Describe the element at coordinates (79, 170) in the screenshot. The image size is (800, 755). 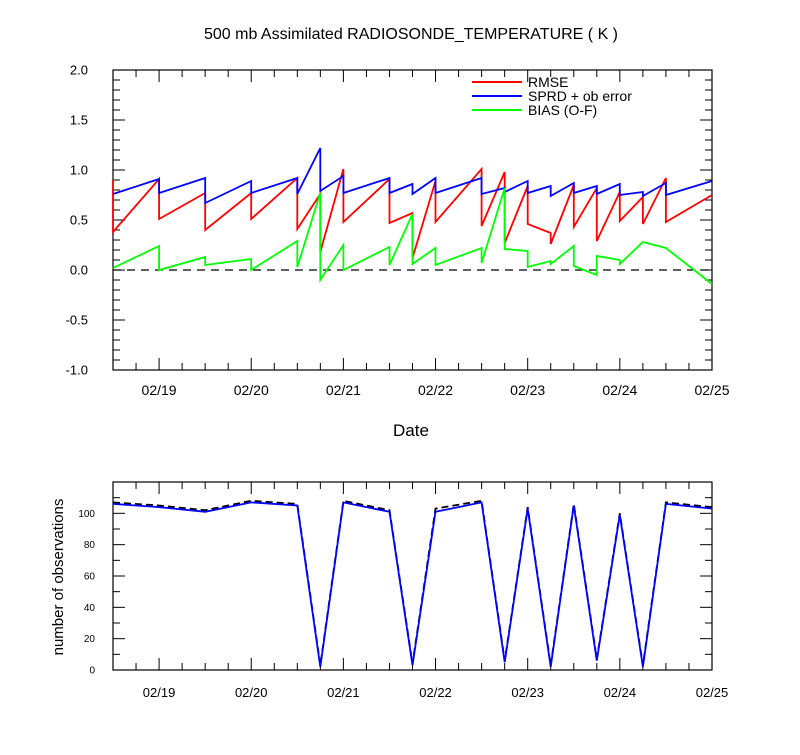
I see `y-tick-label: 1.0` at that location.